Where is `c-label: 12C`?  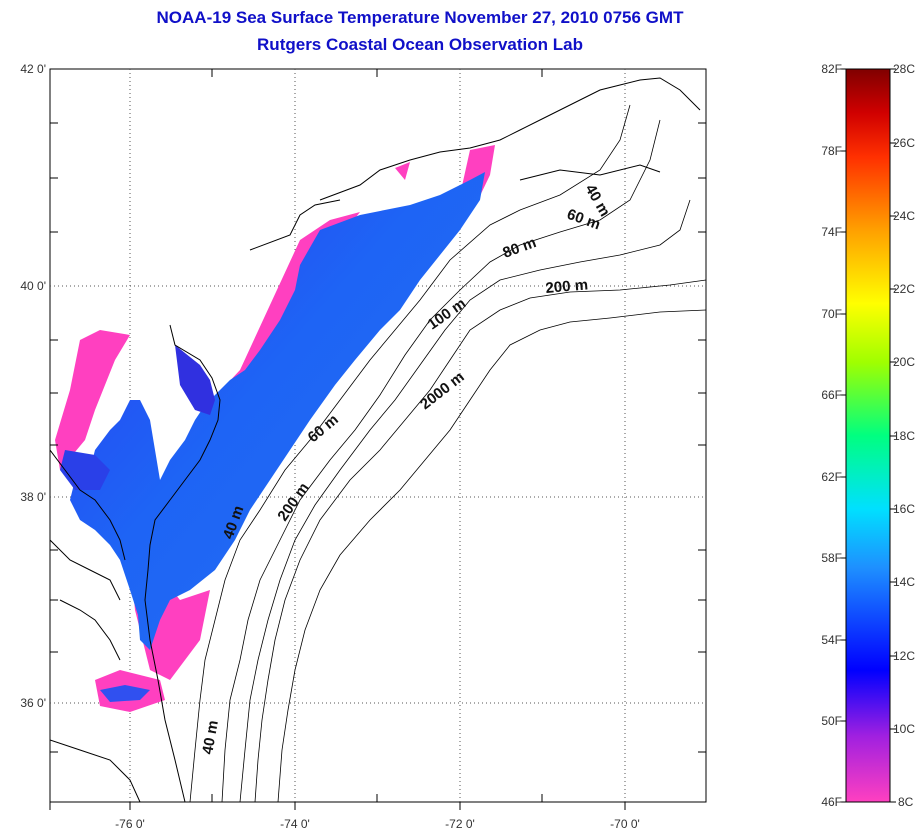 c-label: 12C is located at coordinates (904, 656).